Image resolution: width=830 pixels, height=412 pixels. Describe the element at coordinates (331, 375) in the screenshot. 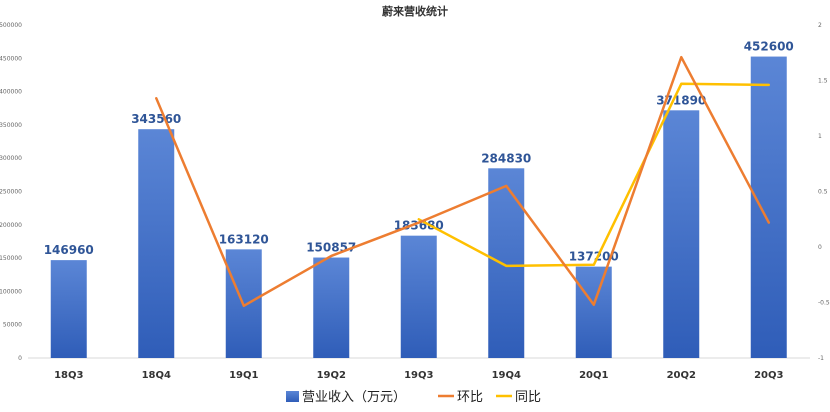

I see `x-tick-label: 19Q2` at that location.